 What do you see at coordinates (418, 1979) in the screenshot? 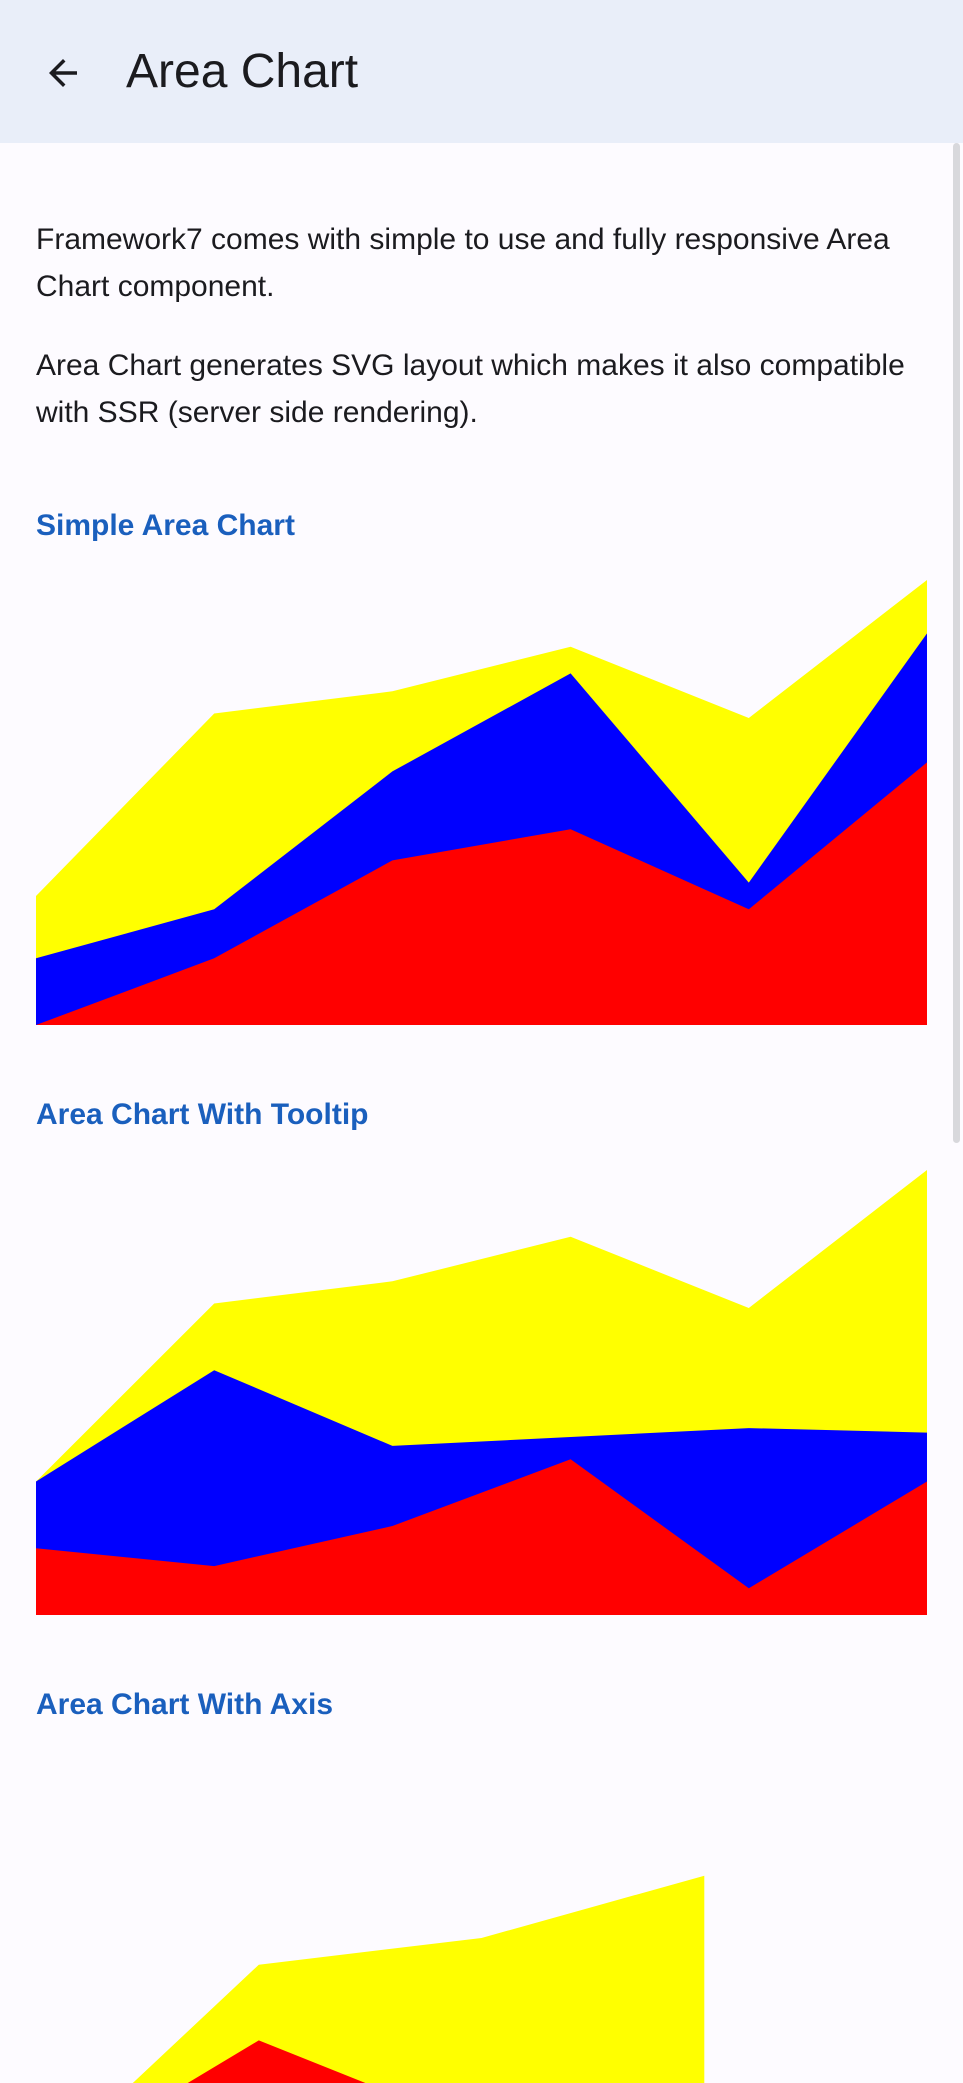
I see `area-series-yellow` at bounding box center [418, 1979].